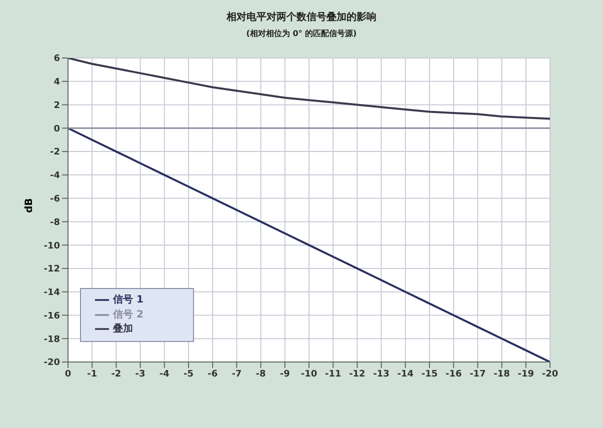 The height and width of the screenshot is (428, 603). What do you see at coordinates (52, 269) in the screenshot?
I see `y-tick-label: -12` at bounding box center [52, 269].